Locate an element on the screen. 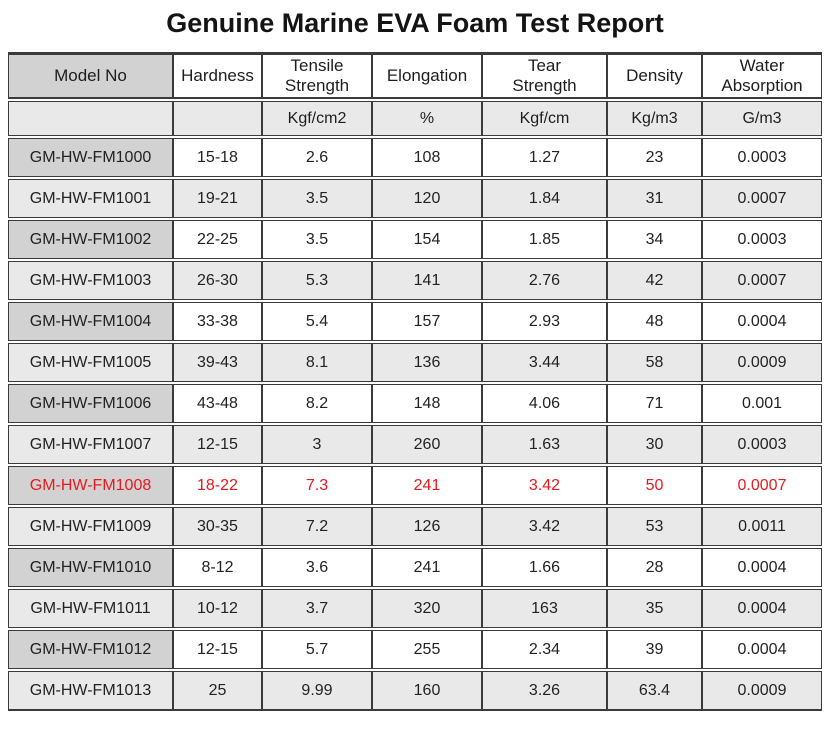  model-cell: GM-HW-FM1004 is located at coordinates (90, 321).